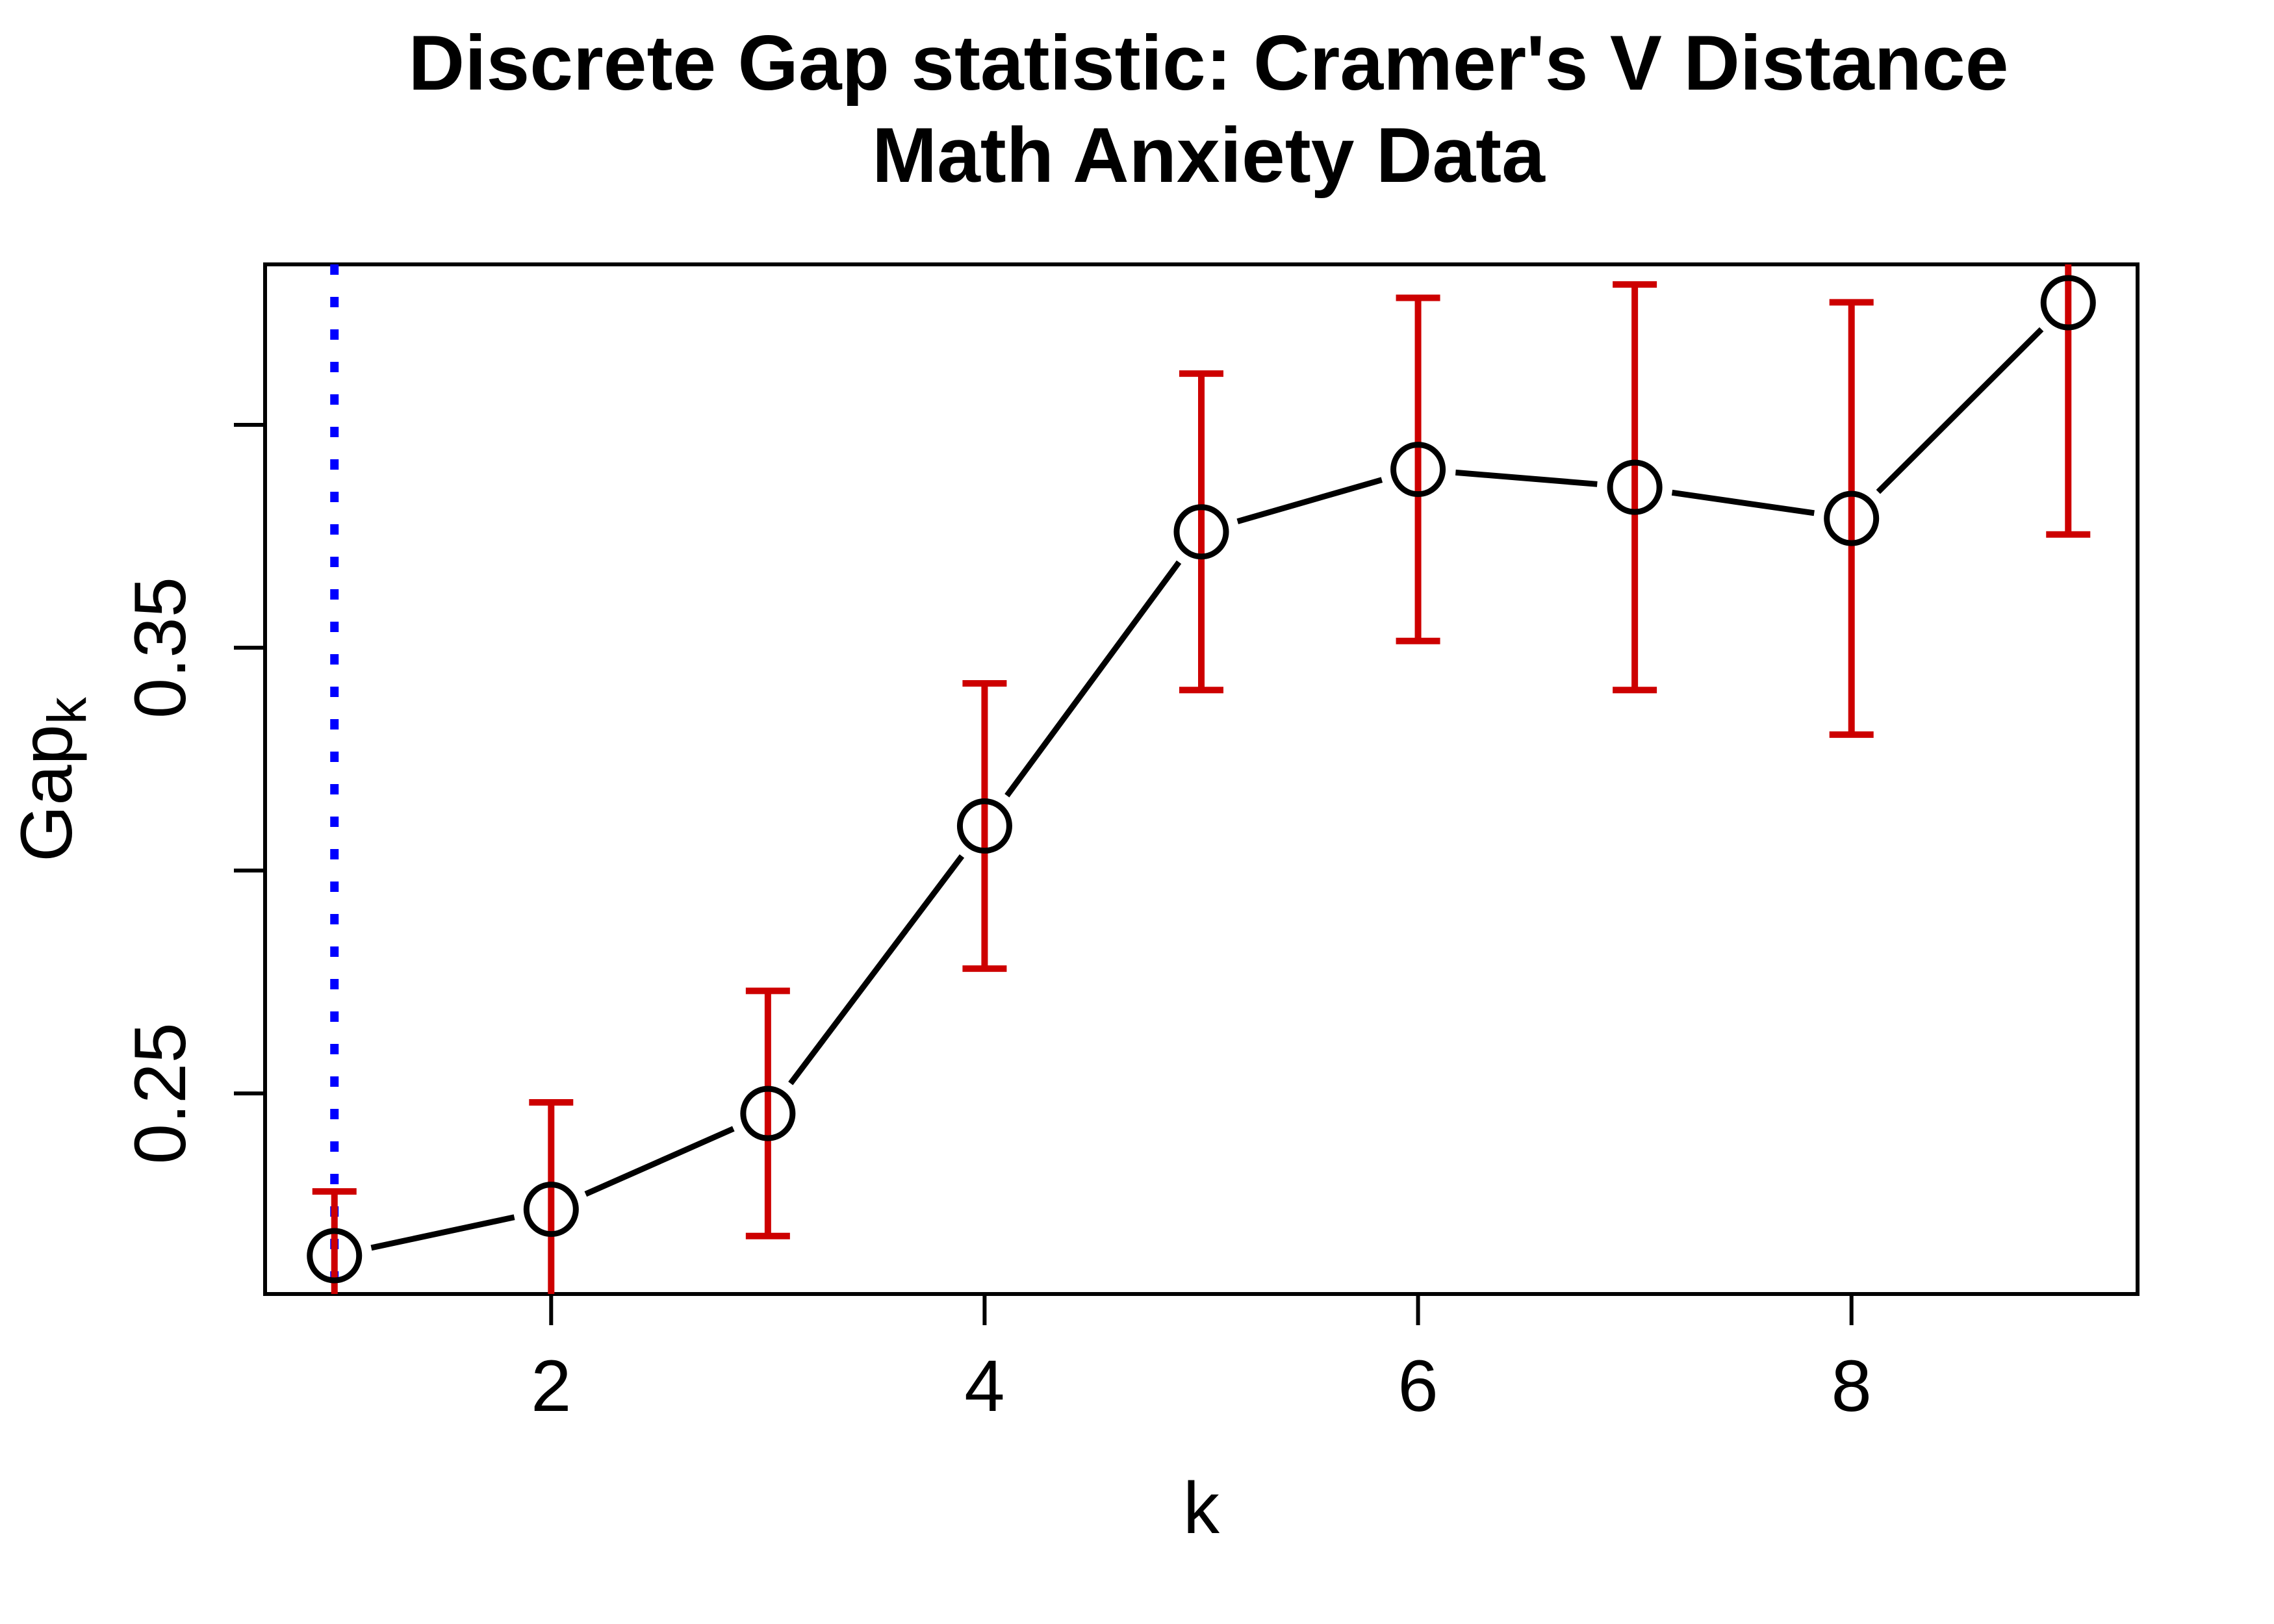 Image resolution: width=2274 pixels, height=1624 pixels. I want to click on chart-subtitle: Math Anxiety Data, so click(1209, 155).